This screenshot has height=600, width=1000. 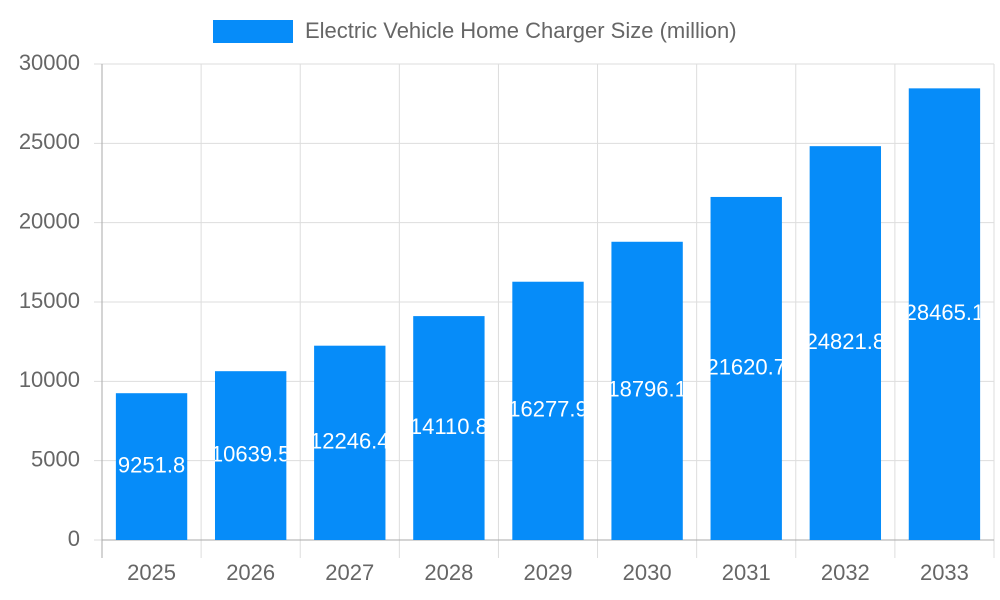 I want to click on value-label: 14110.8, so click(x=449, y=426).